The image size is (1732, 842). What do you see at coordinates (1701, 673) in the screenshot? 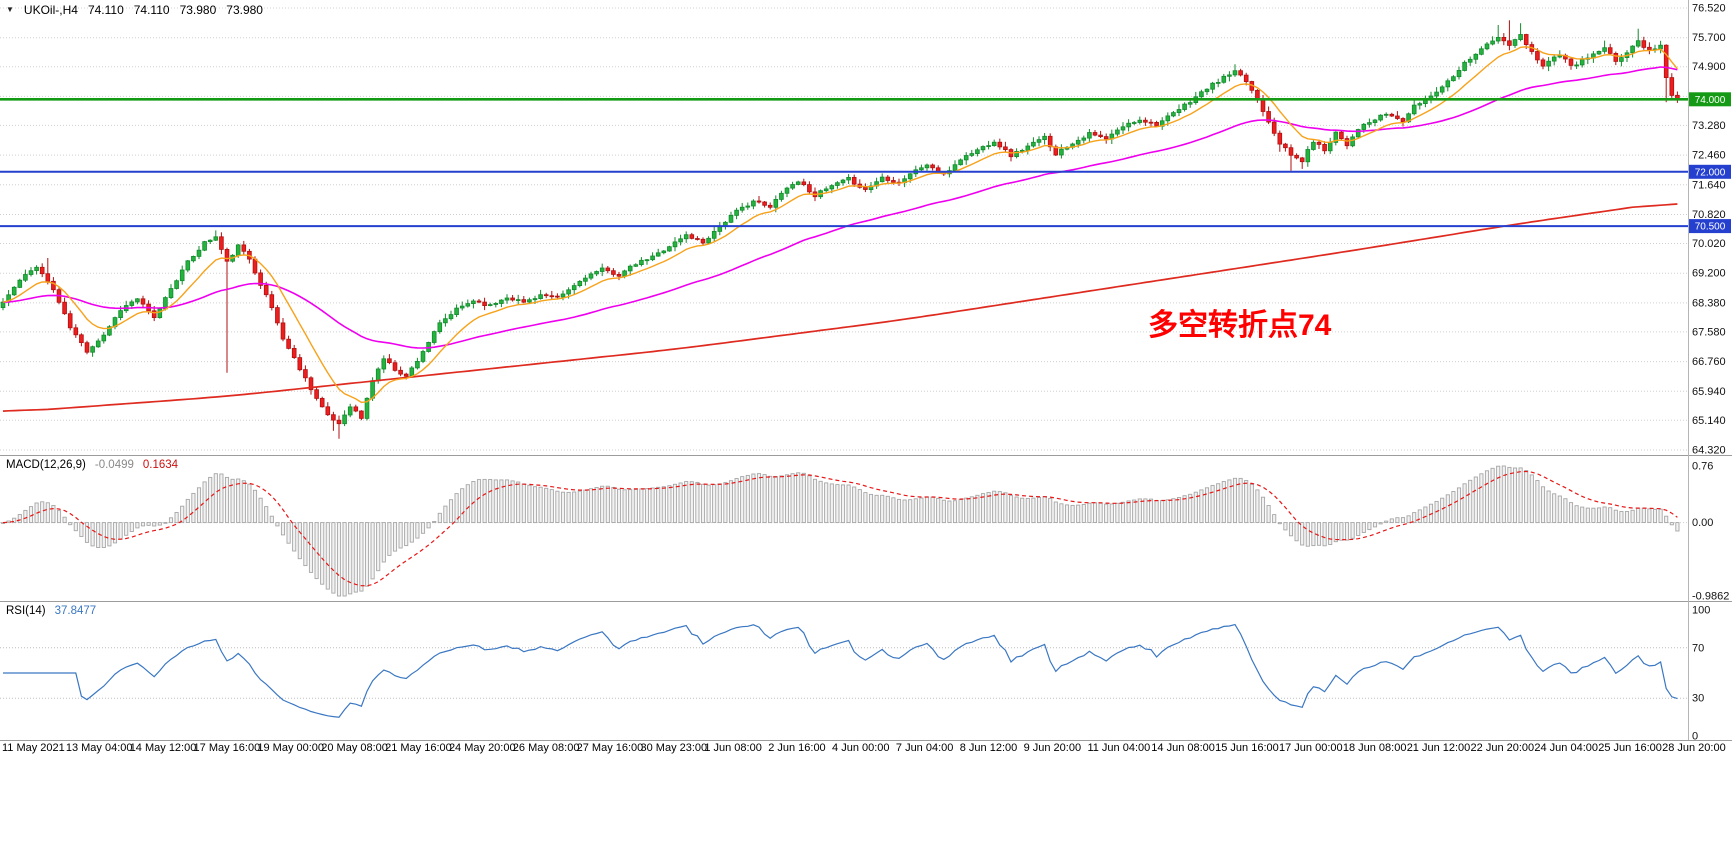
I see `rsi-axis-labels: 100 70 30 0` at bounding box center [1701, 673].